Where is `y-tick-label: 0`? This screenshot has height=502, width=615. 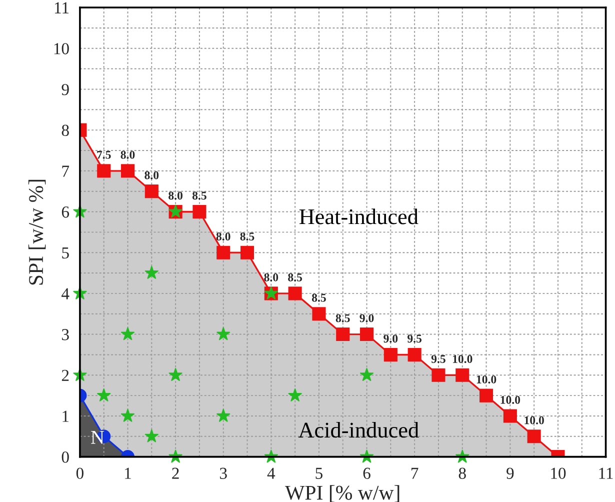
y-tick-label: 0 is located at coordinates (65, 457).